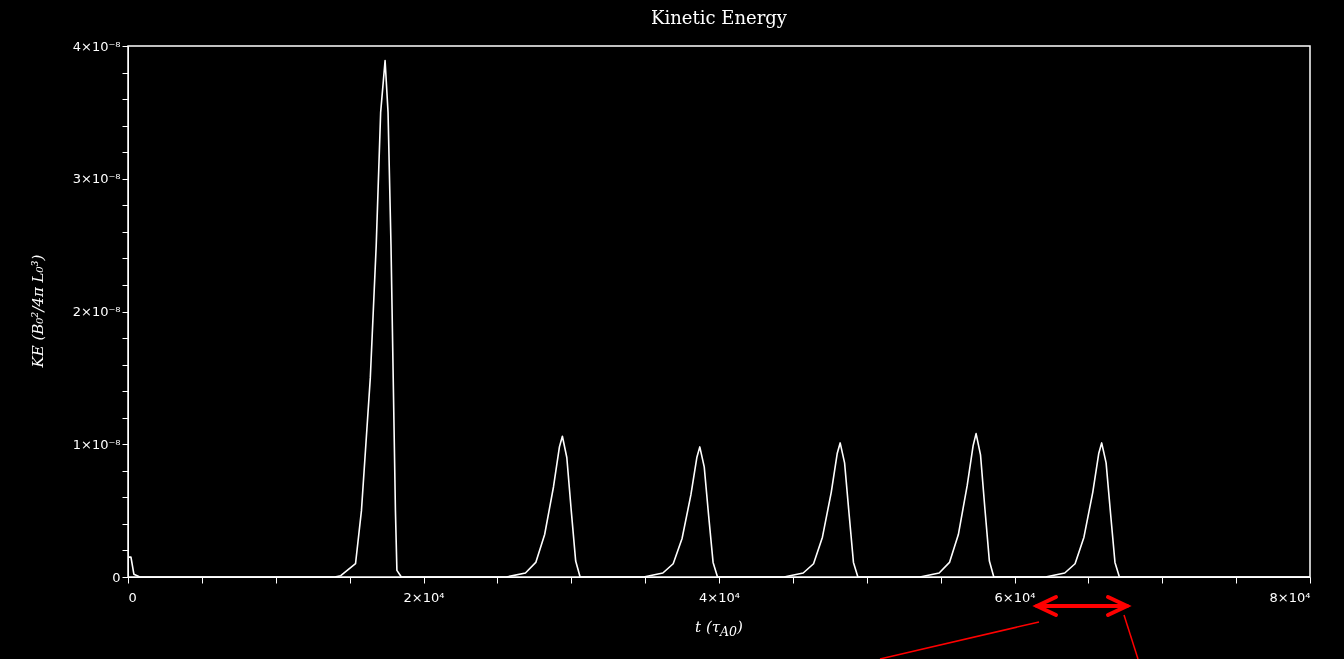  What do you see at coordinates (719, 628) in the screenshot?
I see `x-axis-title: t (τ$_{A0}$)` at bounding box center [719, 628].